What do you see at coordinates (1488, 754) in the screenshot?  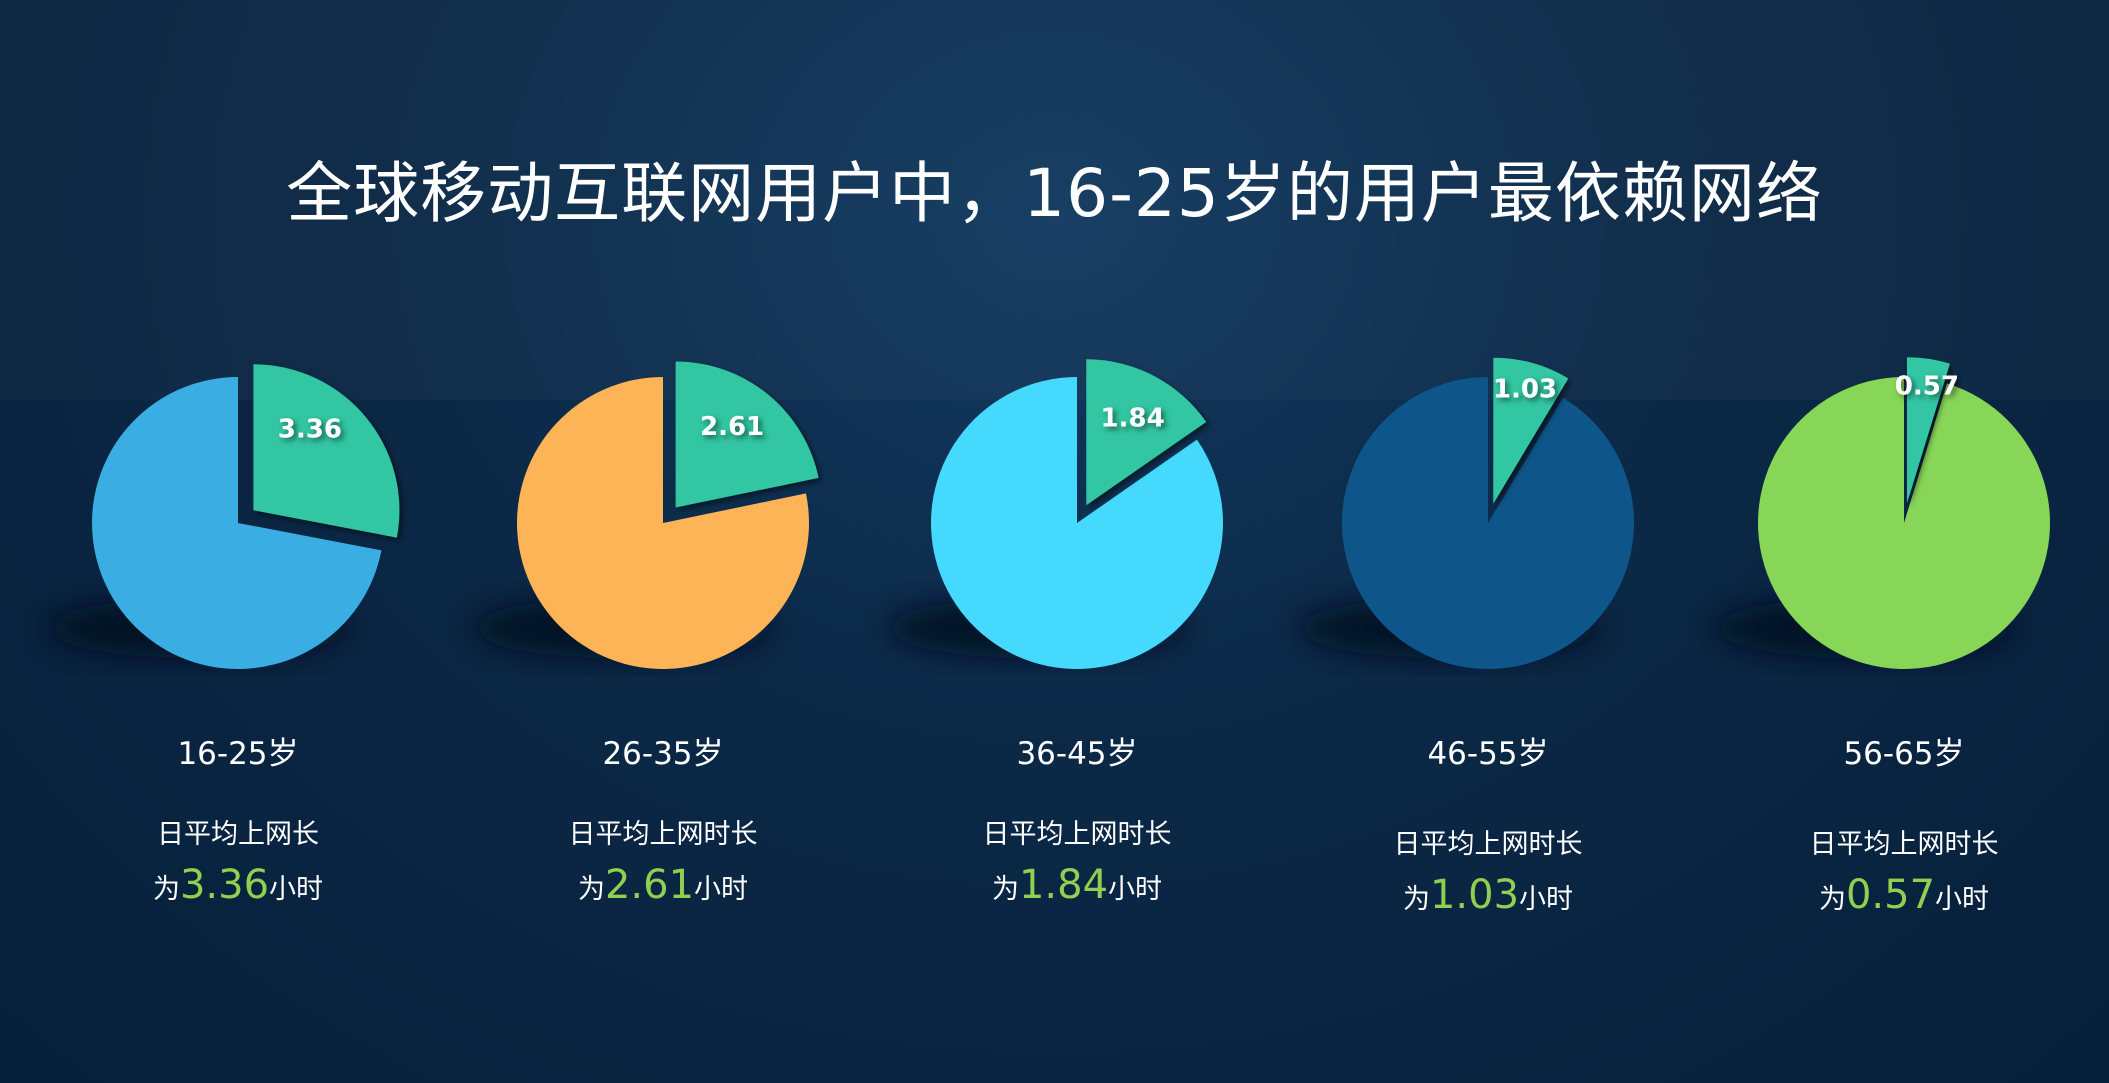 I see `age-group-label: 46-55岁` at bounding box center [1488, 754].